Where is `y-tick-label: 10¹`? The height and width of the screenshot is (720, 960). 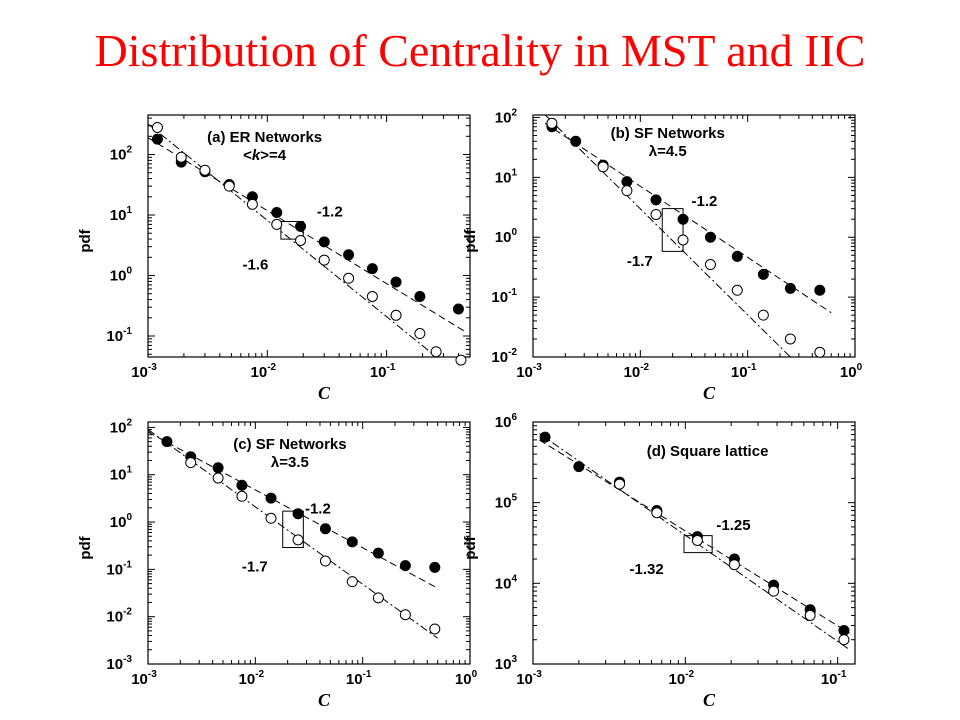
y-tick-label: 10¹ is located at coordinates (121, 214).